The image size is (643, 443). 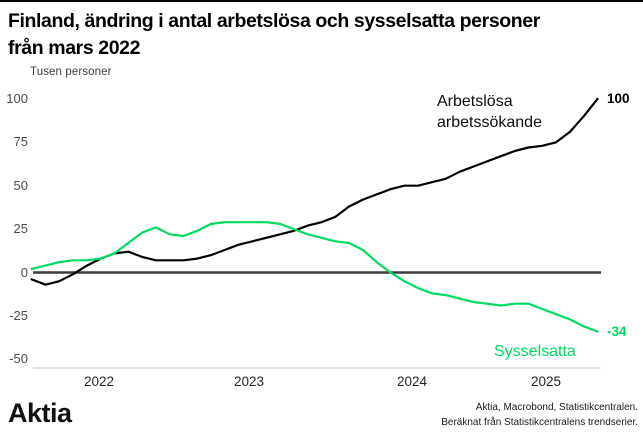 What do you see at coordinates (249, 381) in the screenshot?
I see `x-tick-label: 2023` at bounding box center [249, 381].